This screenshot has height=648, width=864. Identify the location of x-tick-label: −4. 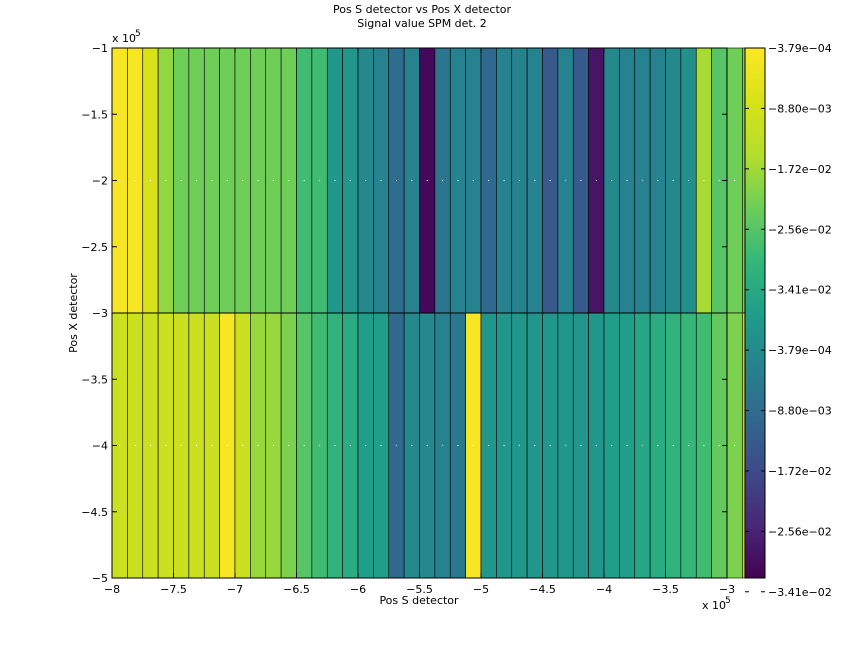
(604, 589).